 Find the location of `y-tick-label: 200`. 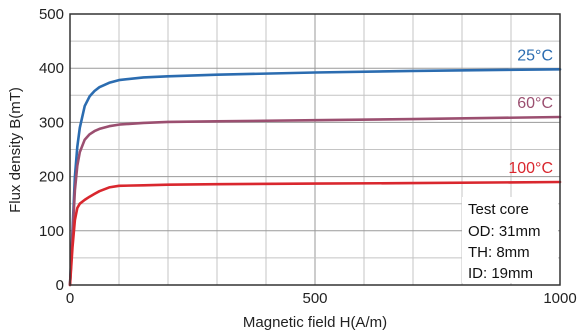

y-tick-label: 200 is located at coordinates (51, 177).